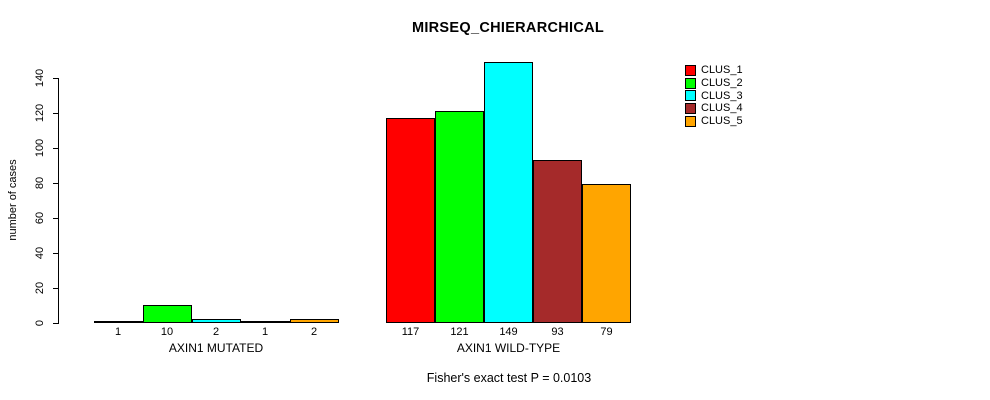 This screenshot has height=400, width=990. I want to click on y-axis-tick-label: 100, so click(40, 148).